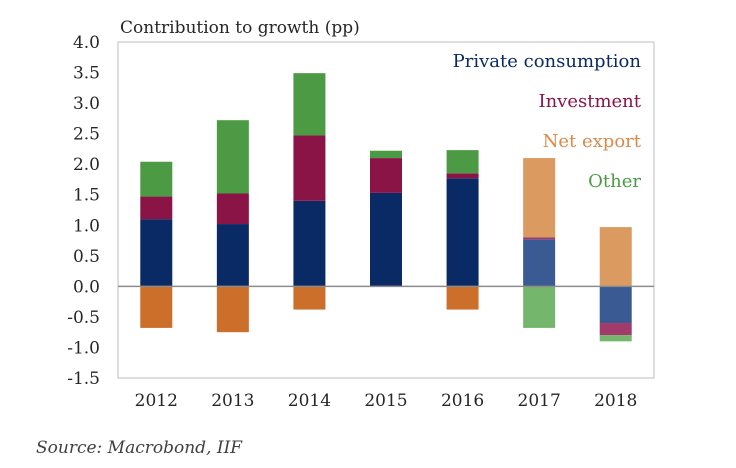 The image size is (736, 468). Describe the element at coordinates (86, 74) in the screenshot. I see `y-tick-label: 3.5` at that location.